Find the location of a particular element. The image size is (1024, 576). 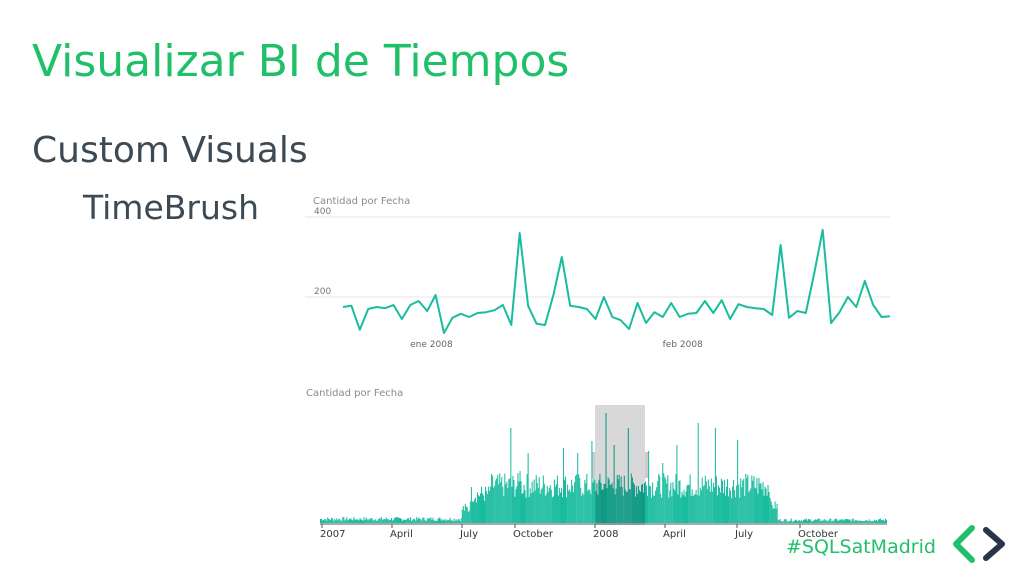

slide-title: Visualizar BI de Tiempos is located at coordinates (301, 61).